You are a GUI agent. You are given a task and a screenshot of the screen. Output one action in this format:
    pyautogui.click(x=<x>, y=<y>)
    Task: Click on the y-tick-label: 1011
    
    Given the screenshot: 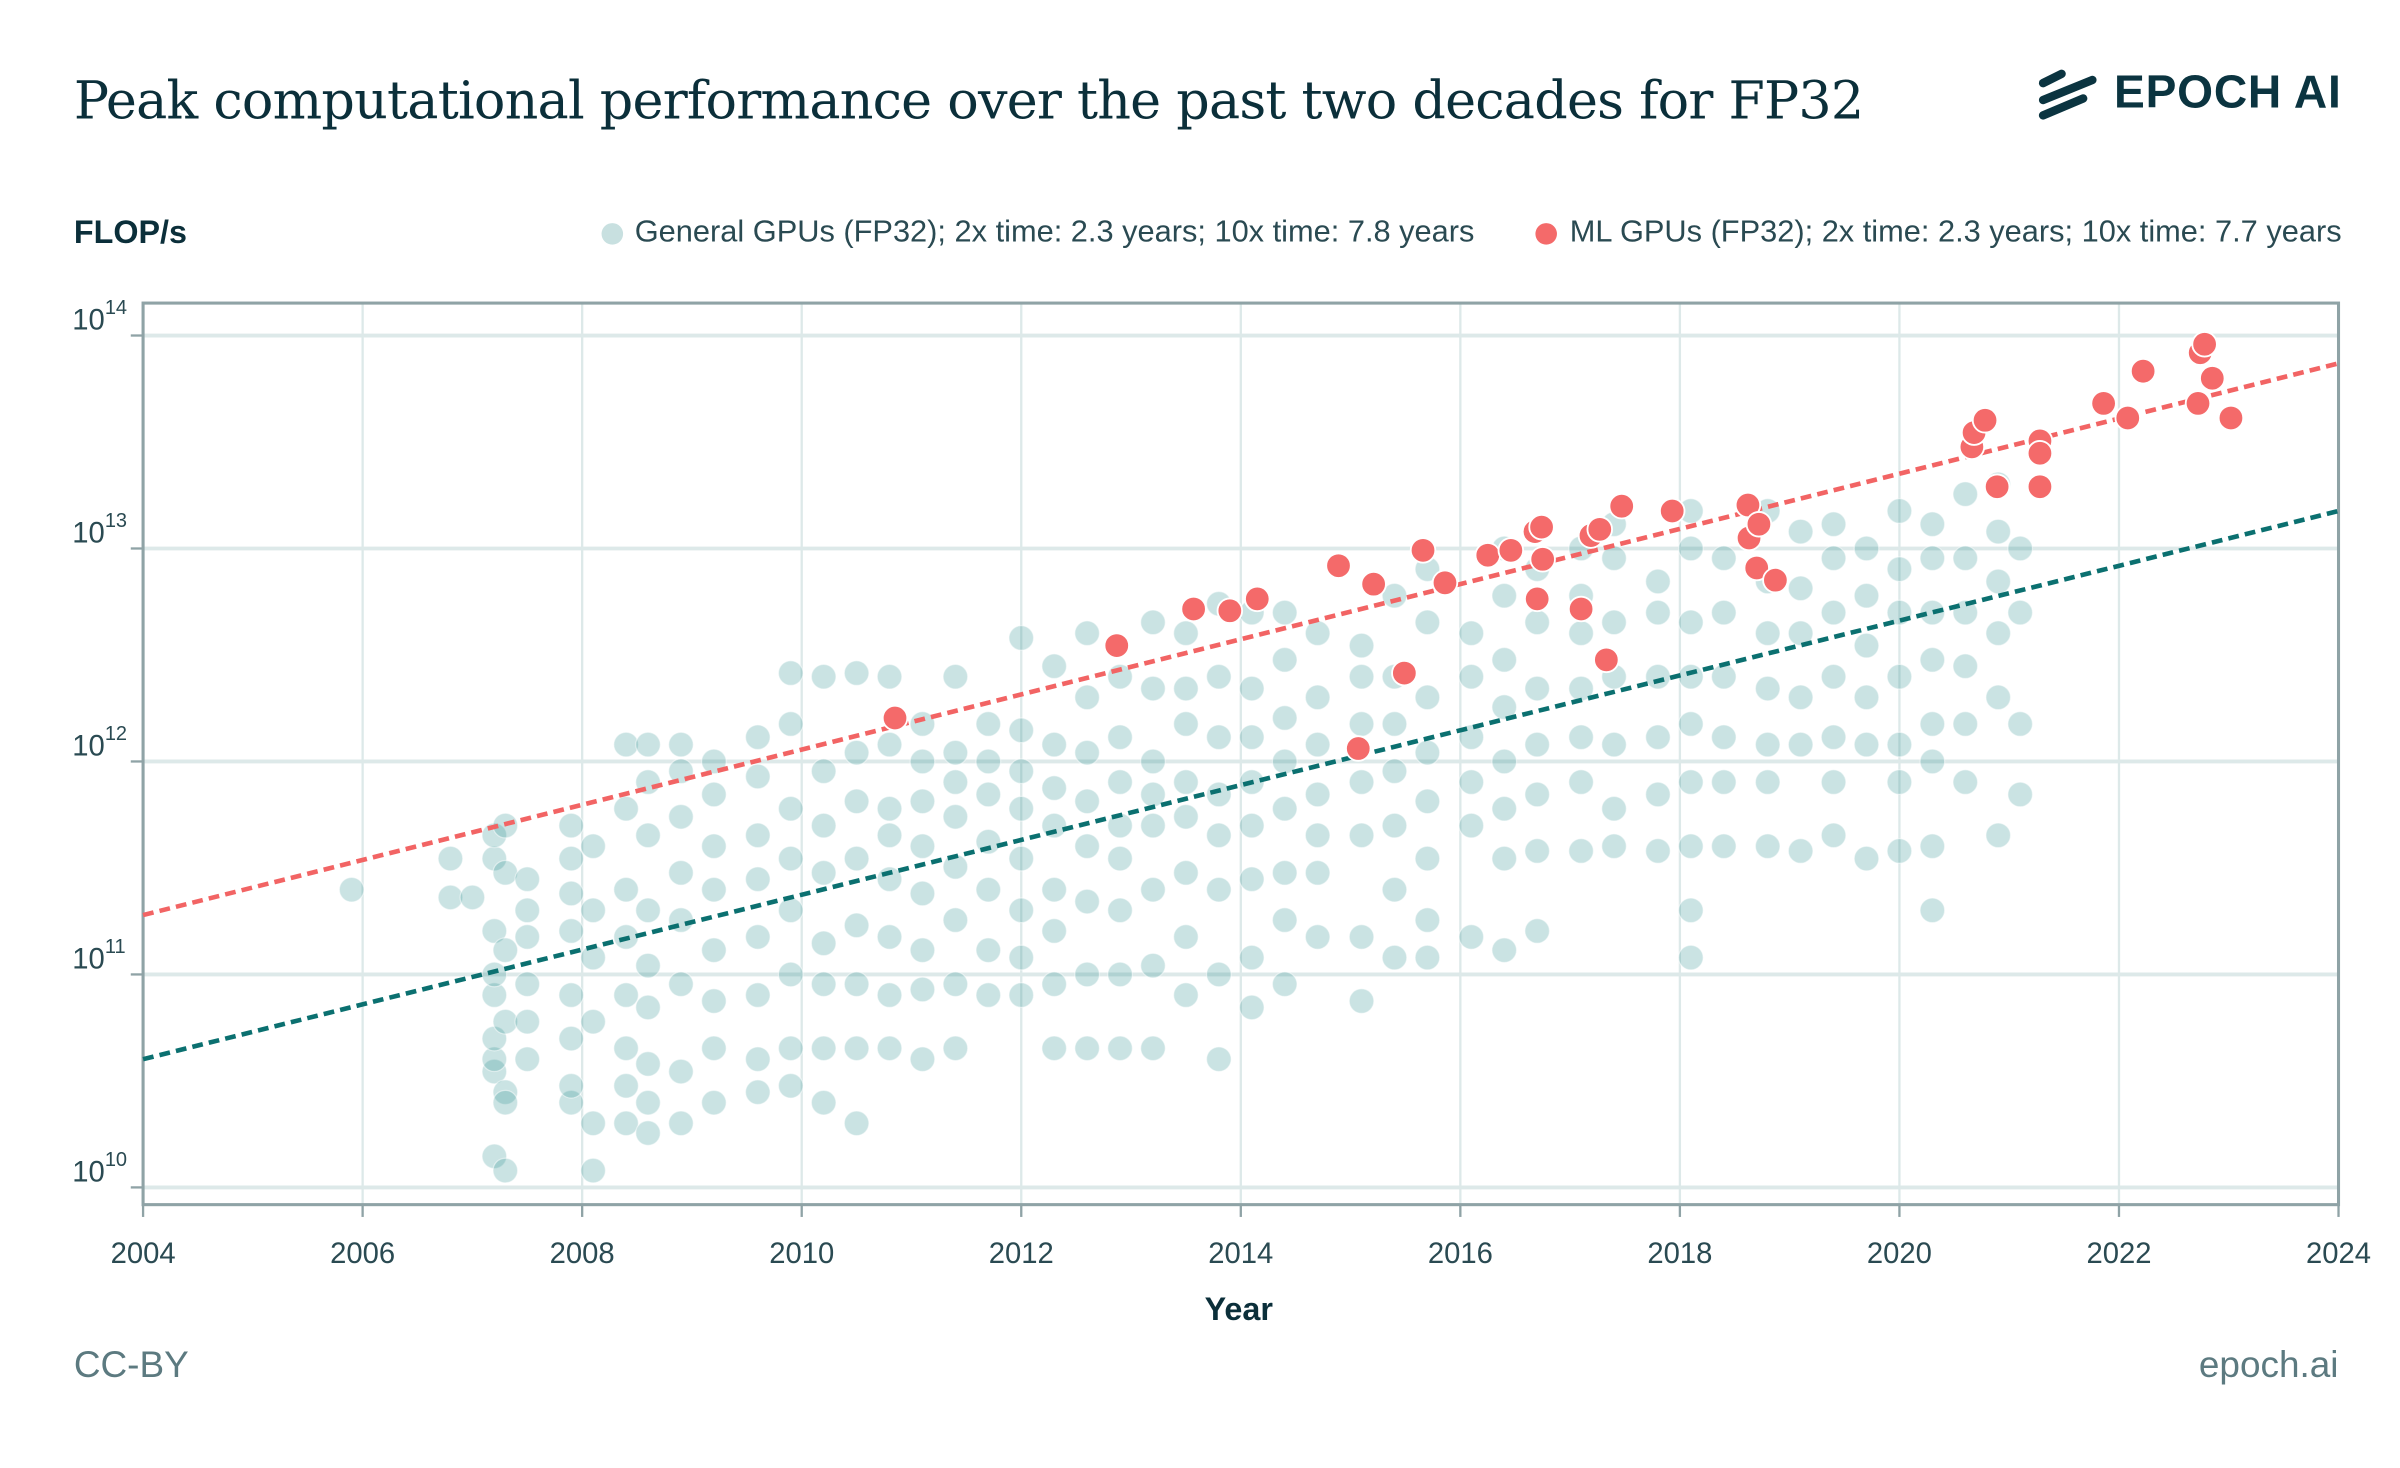 What is the action you would take?
    pyautogui.click(x=98, y=955)
    